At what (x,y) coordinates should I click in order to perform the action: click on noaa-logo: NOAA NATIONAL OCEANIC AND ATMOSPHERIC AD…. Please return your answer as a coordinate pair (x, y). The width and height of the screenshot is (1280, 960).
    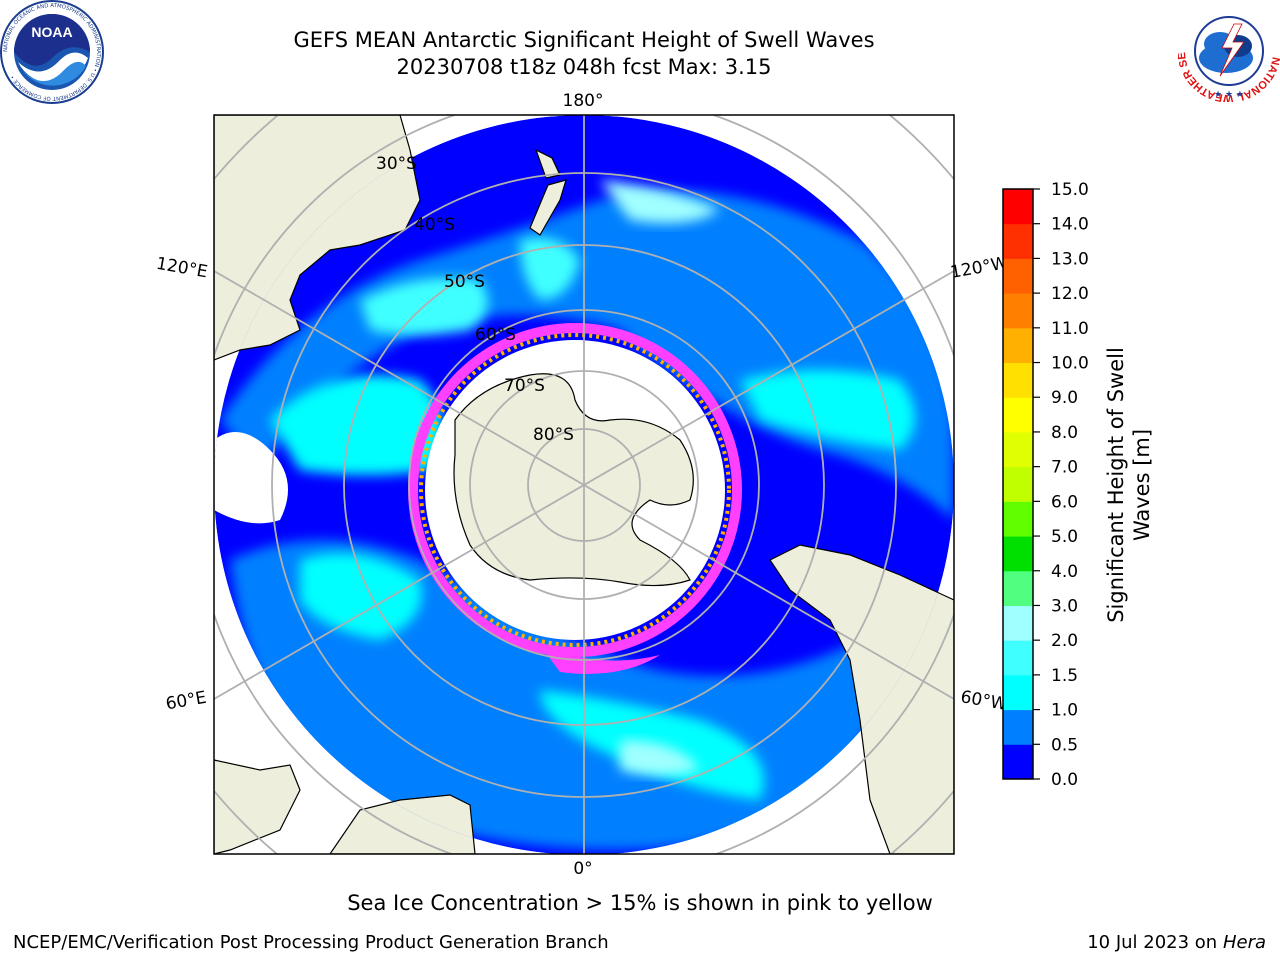
    Looking at the image, I should click on (52, 52).